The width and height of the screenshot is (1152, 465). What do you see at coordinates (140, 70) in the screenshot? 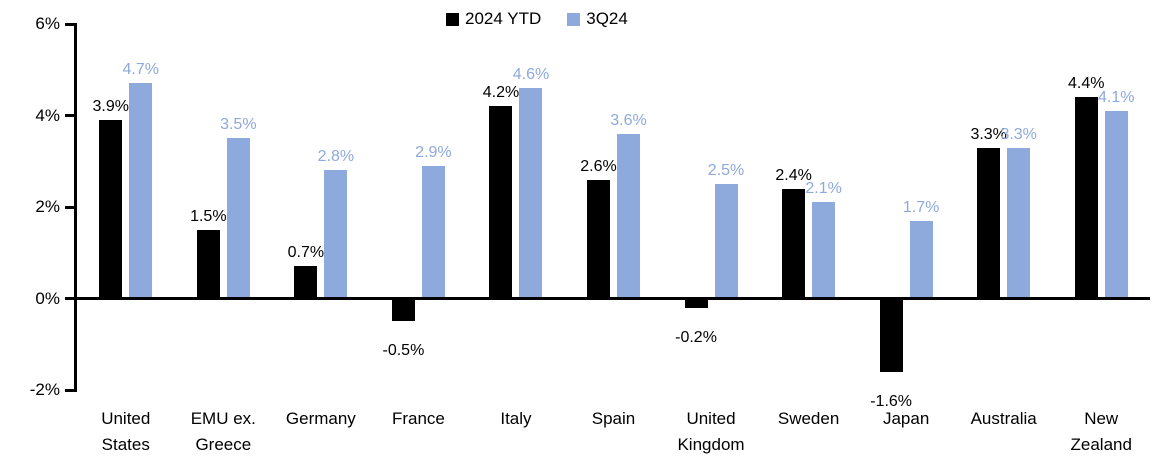
I see `bar-value-label: 4.7%` at bounding box center [140, 70].